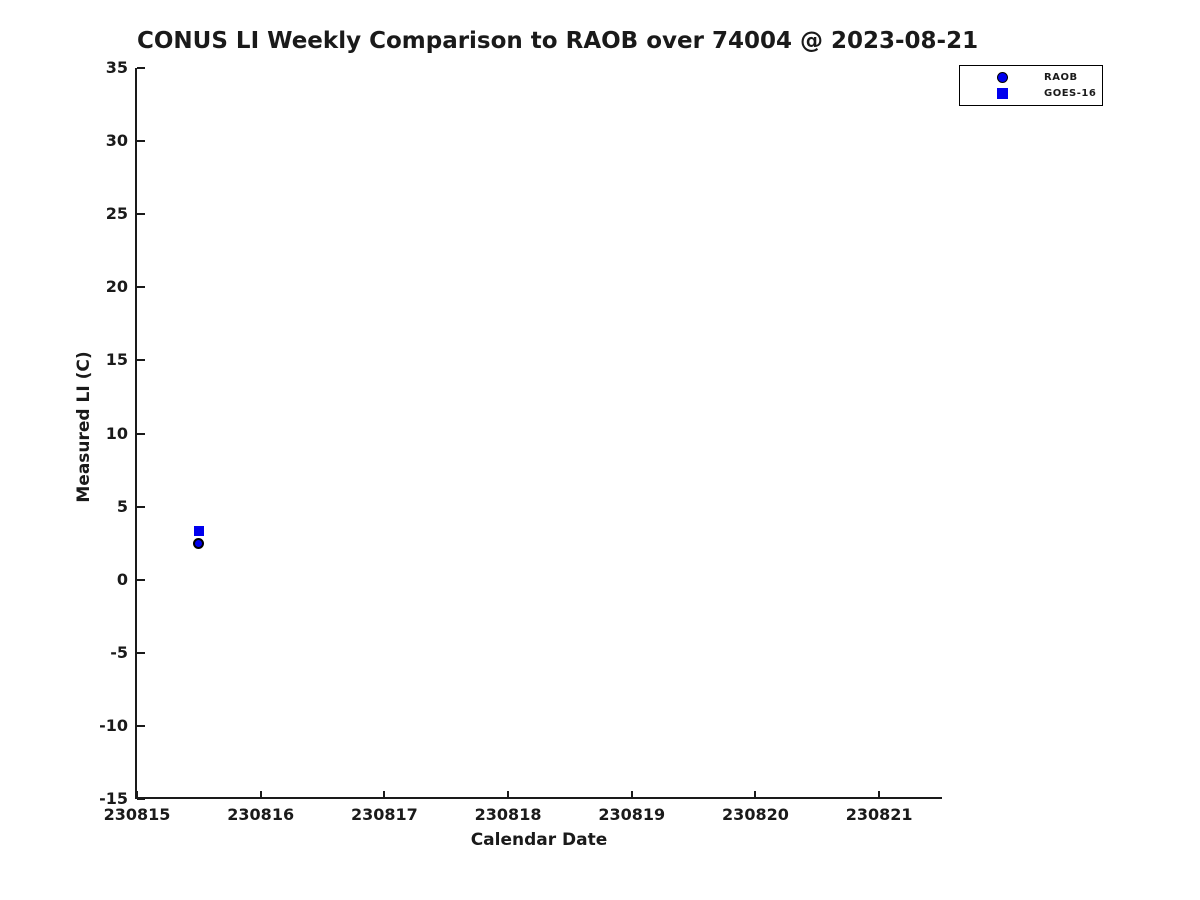 The image size is (1200, 900). I want to click on goes-16-marker, so click(198, 531).